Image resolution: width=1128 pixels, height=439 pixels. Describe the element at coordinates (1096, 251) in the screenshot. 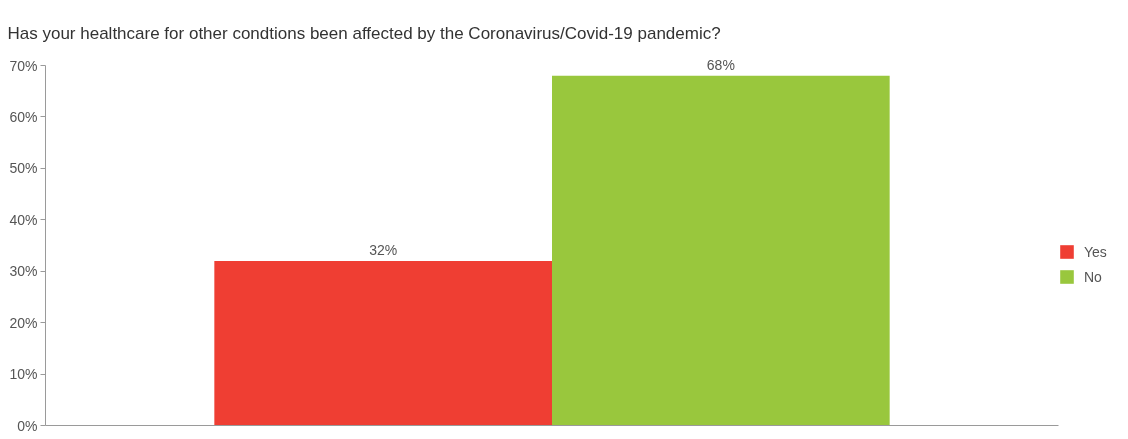

I see `legend-label: Yes` at that location.